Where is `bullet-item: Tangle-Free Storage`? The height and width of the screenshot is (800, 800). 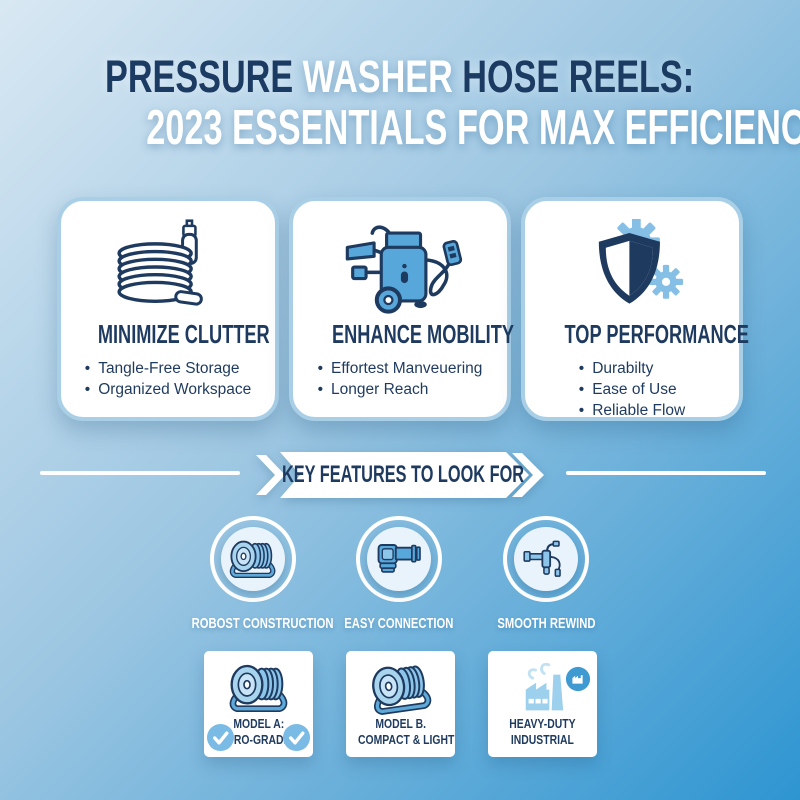 bullet-item: Tangle-Free Storage is located at coordinates (168, 368).